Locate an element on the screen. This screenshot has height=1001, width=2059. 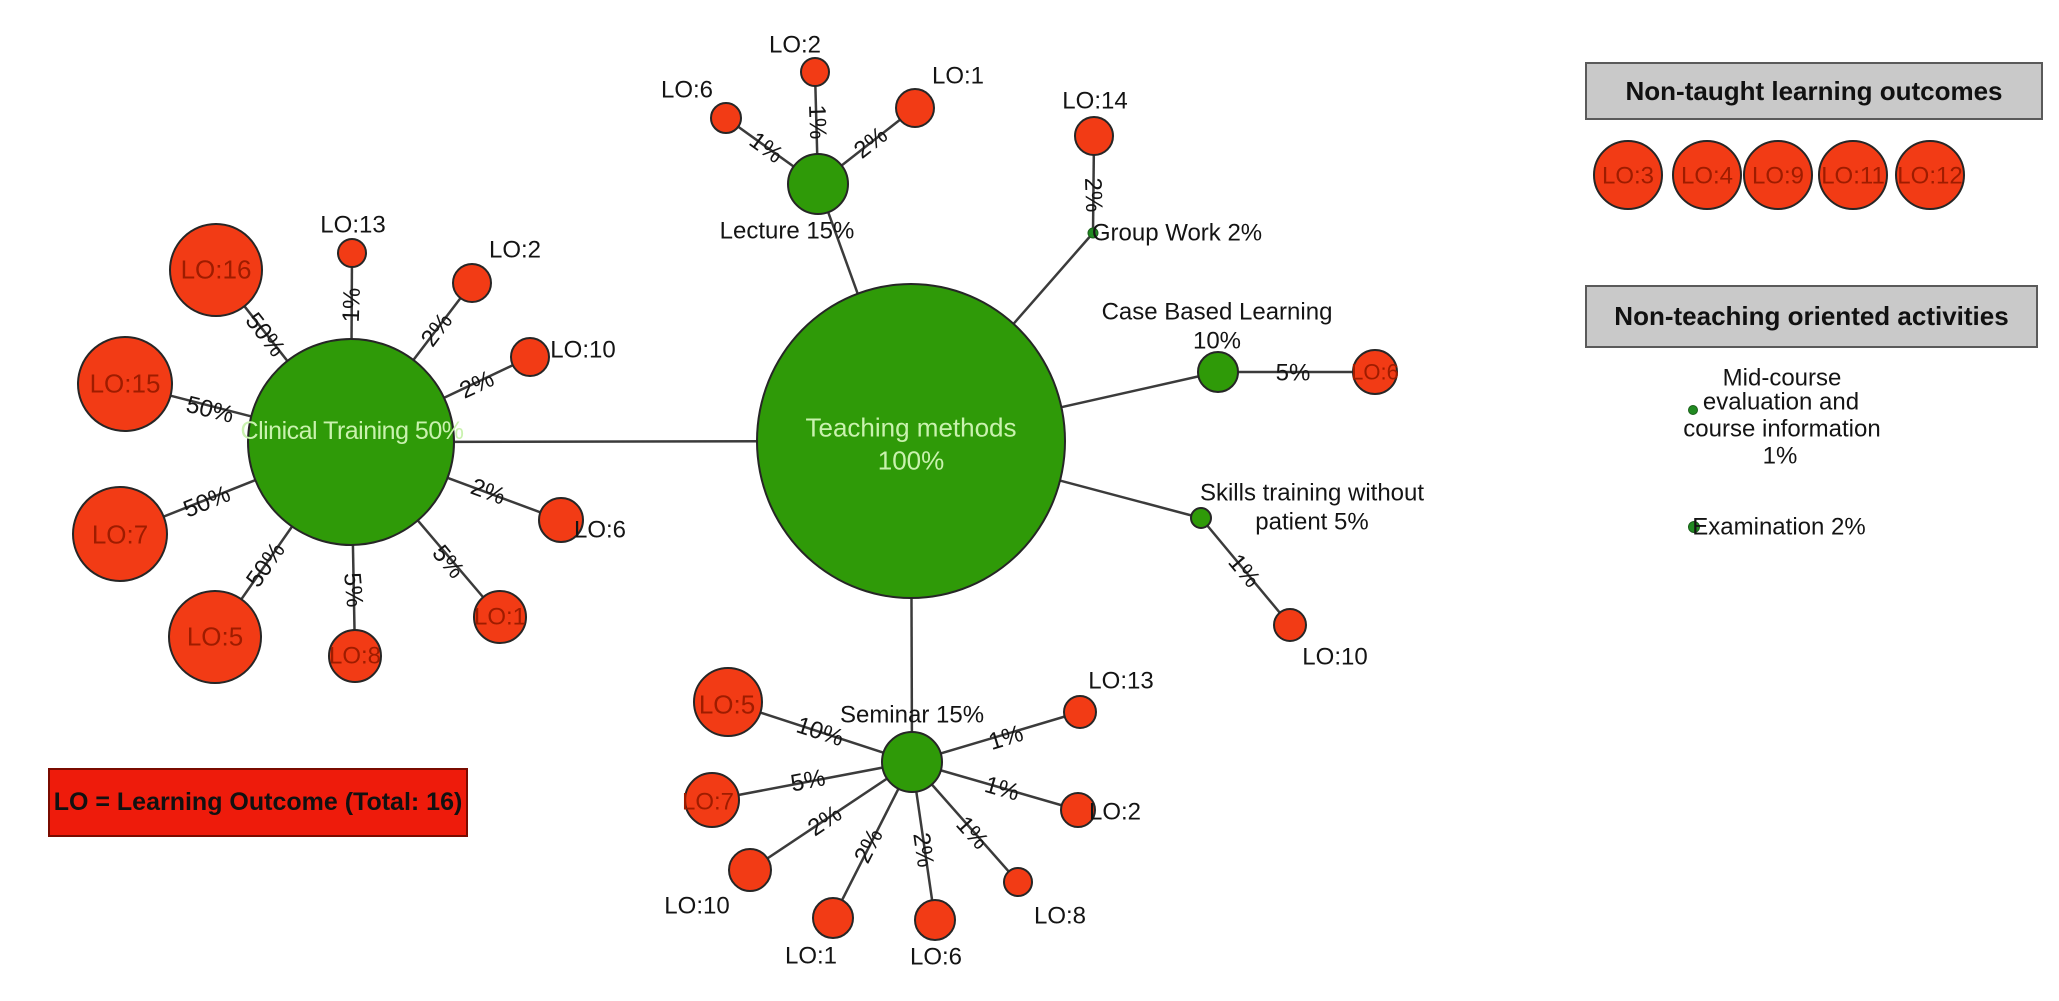
lecture-hub-label: Lecture 15% is located at coordinates (787, 231).